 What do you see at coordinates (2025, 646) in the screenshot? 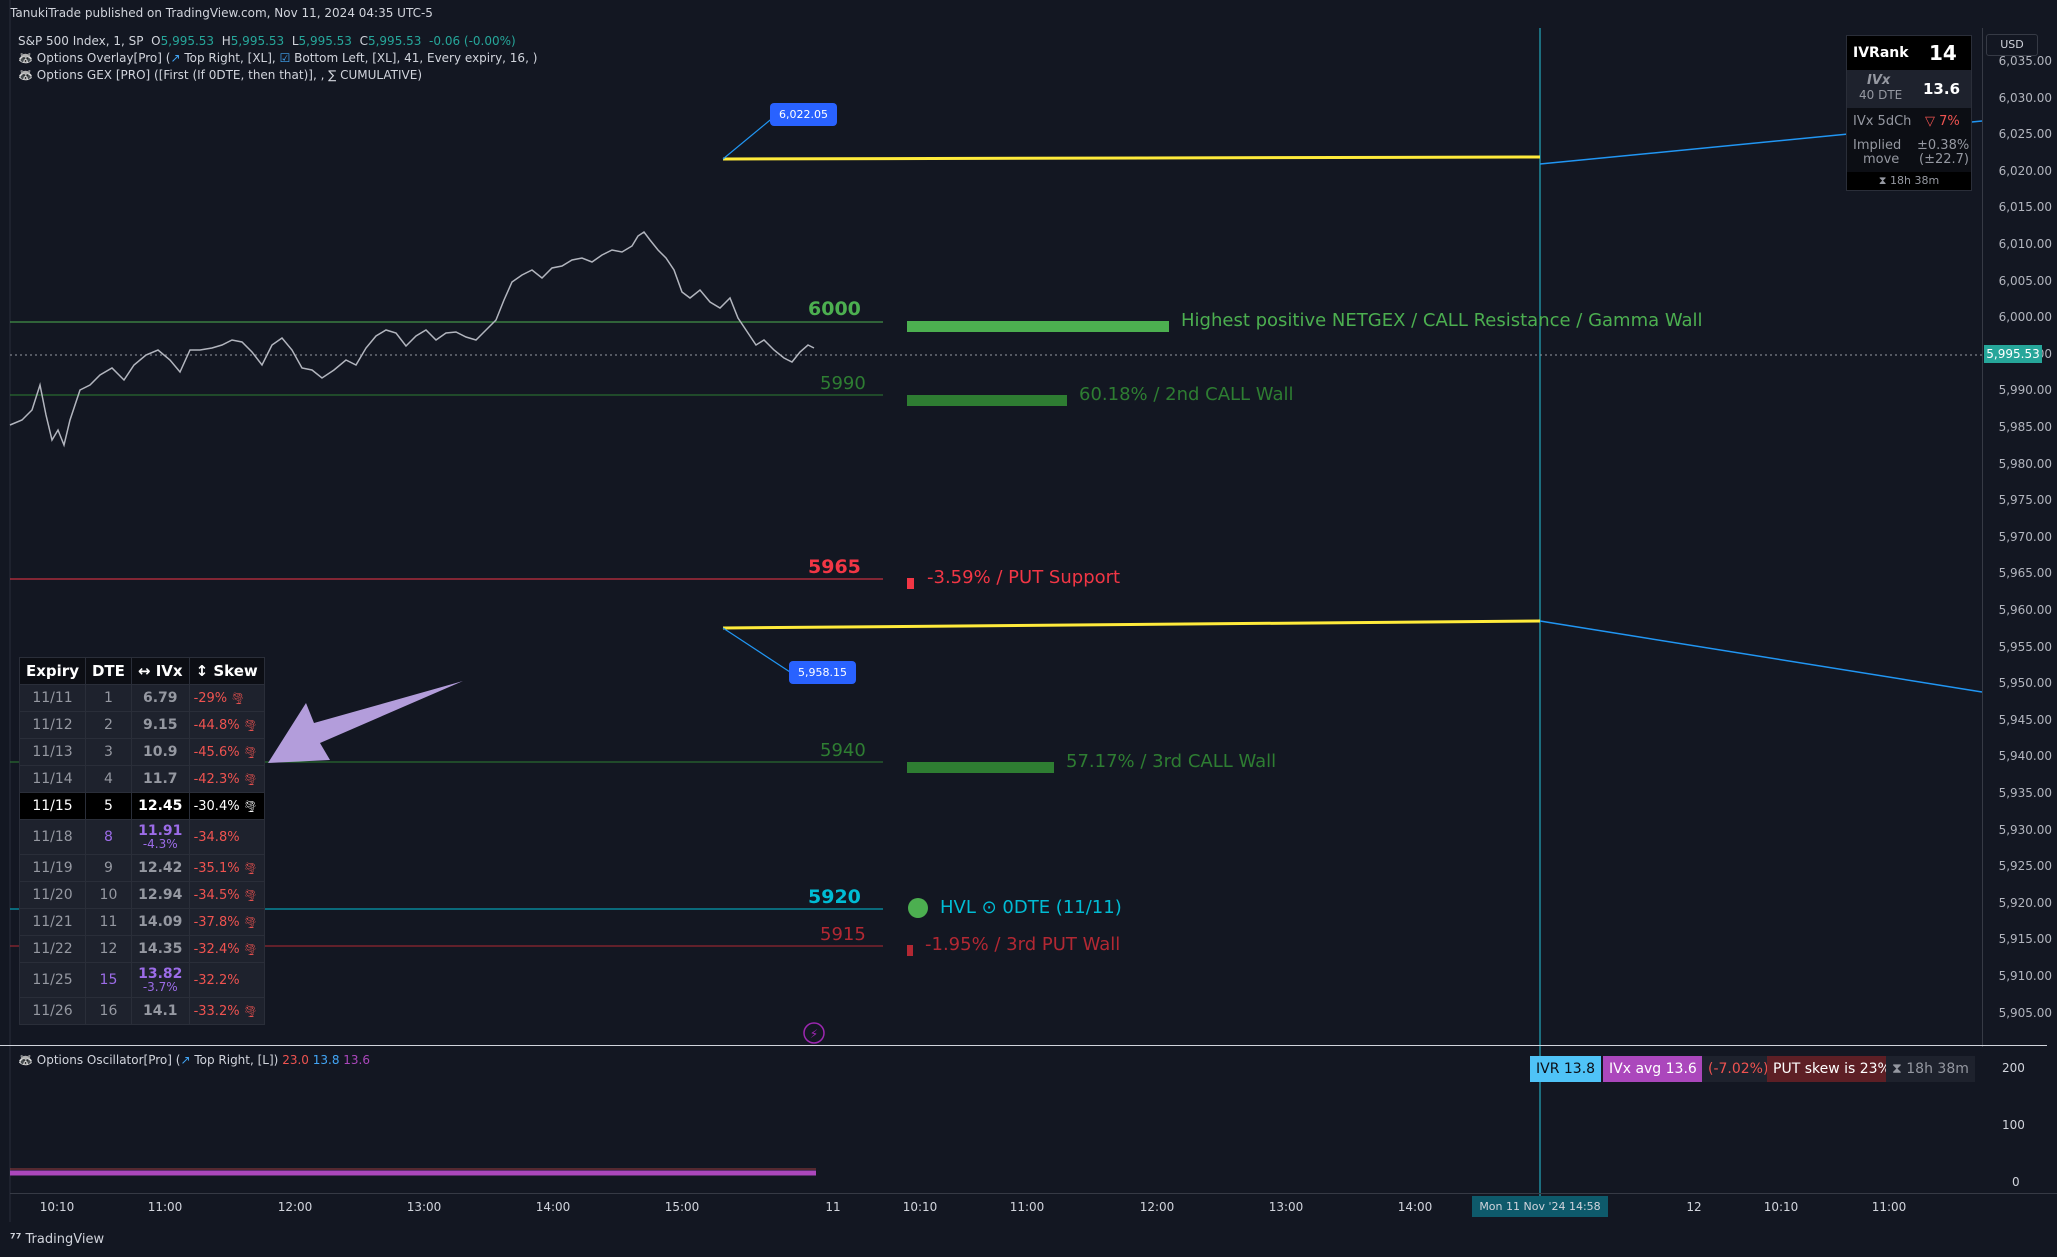
I see `price-tick: 5,955.00` at bounding box center [2025, 646].